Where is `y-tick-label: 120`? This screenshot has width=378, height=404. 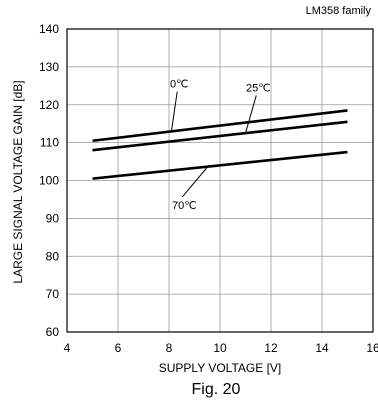
y-tick-label: 120 is located at coordinates (49, 105).